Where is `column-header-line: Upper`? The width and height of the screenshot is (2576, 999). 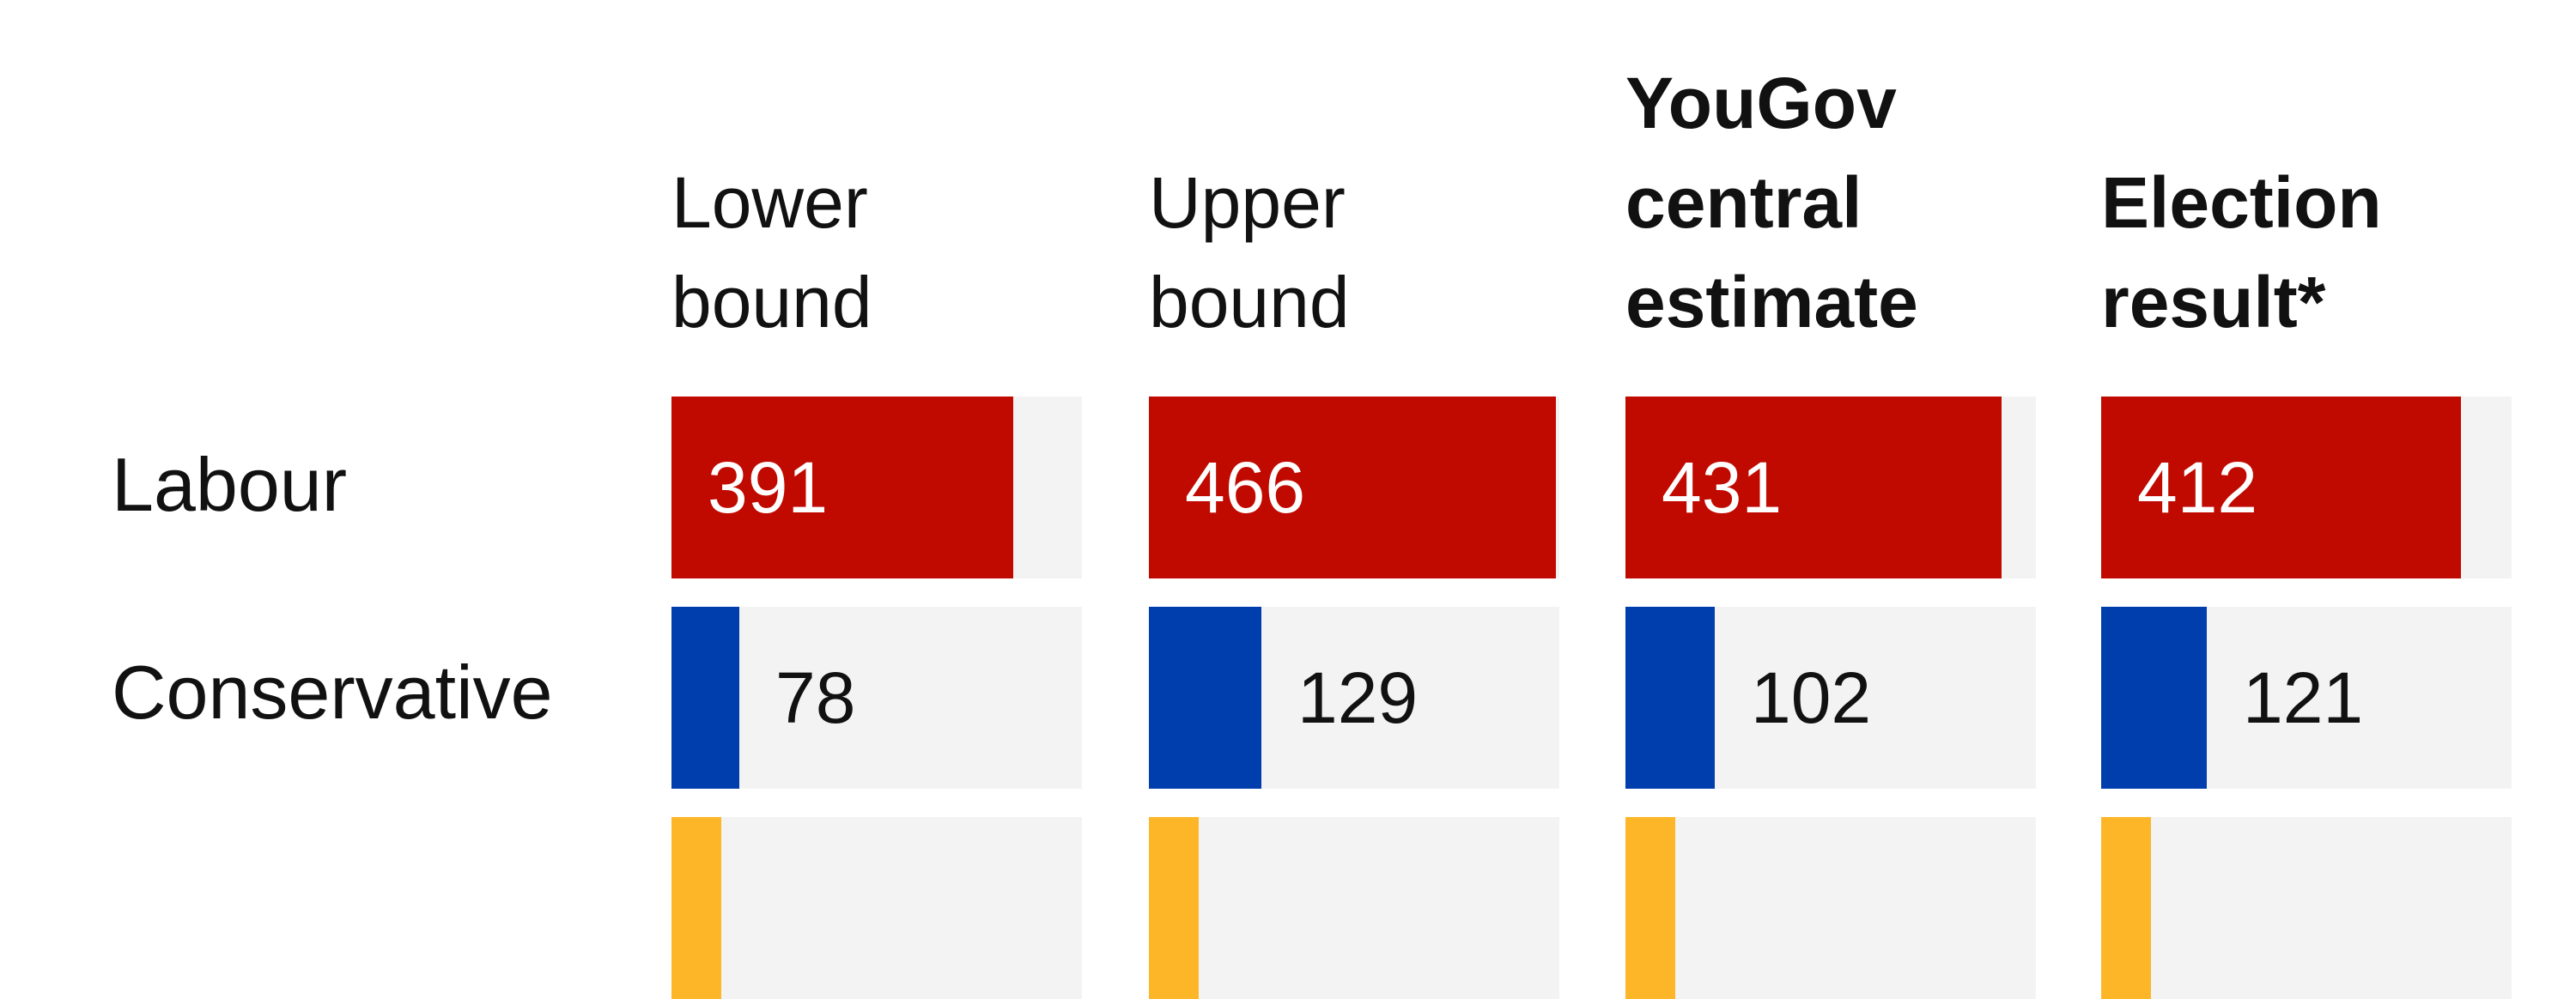 column-header-line: Upper is located at coordinates (1247, 202).